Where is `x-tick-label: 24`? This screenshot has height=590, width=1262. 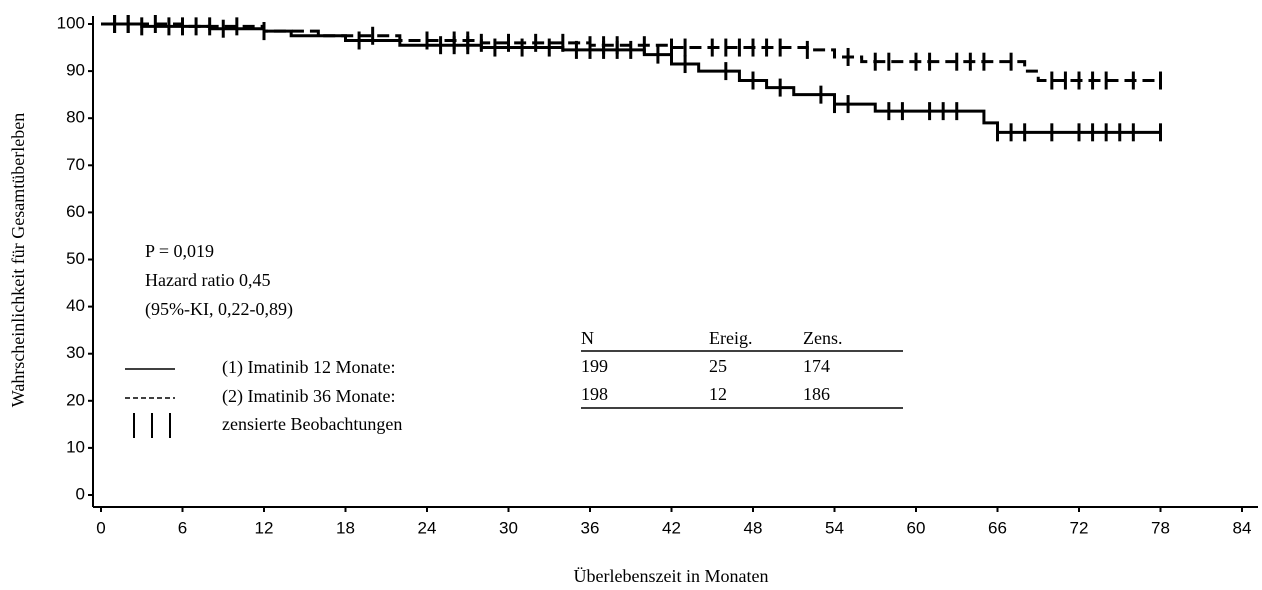
x-tick-label: 24 is located at coordinates (427, 527).